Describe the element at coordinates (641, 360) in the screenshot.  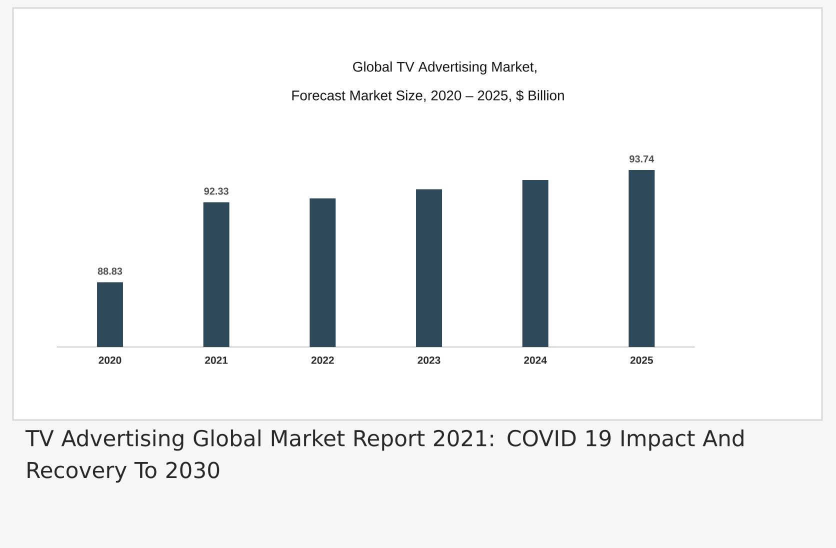
I see `x-tick-label: 2025` at that location.